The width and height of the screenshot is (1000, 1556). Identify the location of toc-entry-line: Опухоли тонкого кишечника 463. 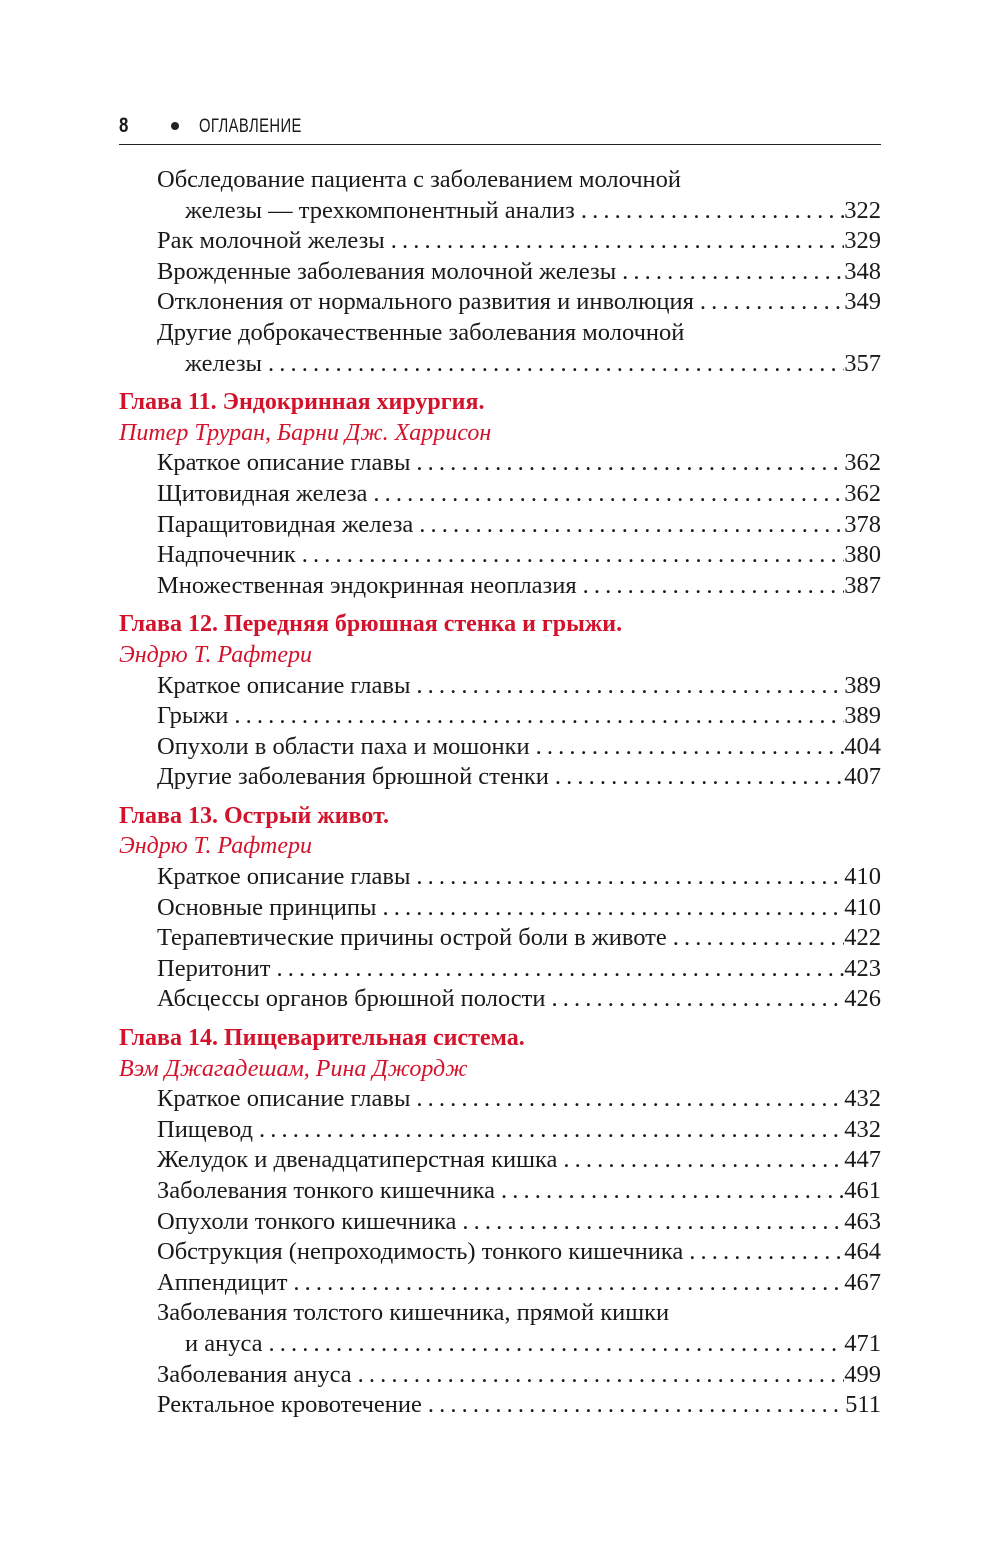
(500, 1222).